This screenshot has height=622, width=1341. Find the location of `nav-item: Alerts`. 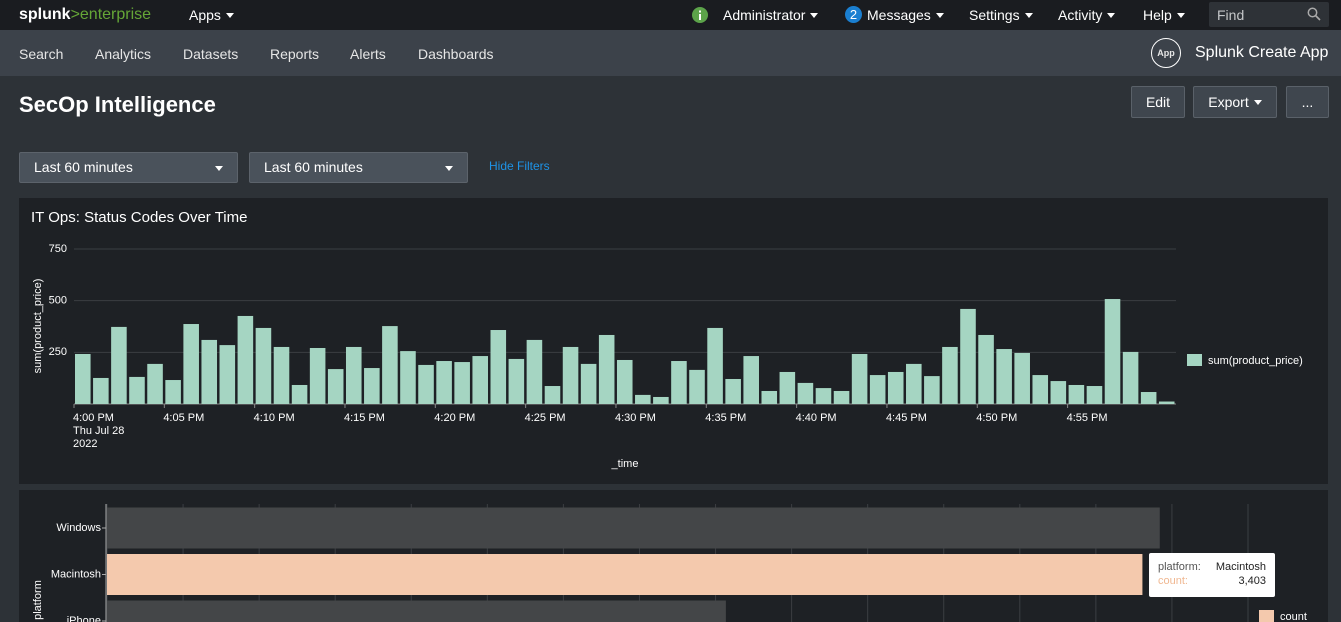

nav-item: Alerts is located at coordinates (368, 54).